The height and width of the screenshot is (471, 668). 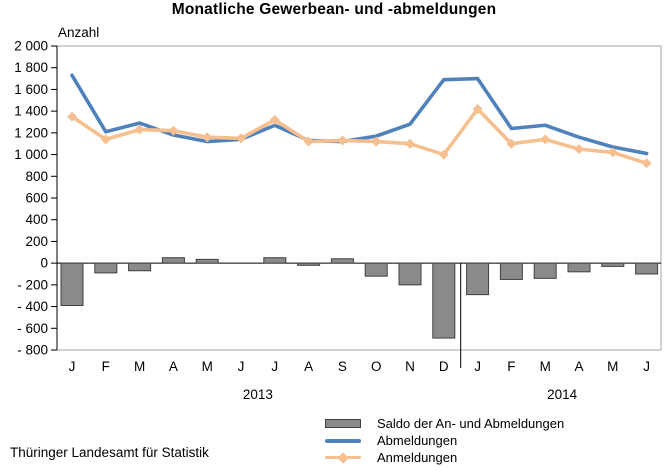 What do you see at coordinates (444, 366) in the screenshot?
I see `svg-text: D` at bounding box center [444, 366].